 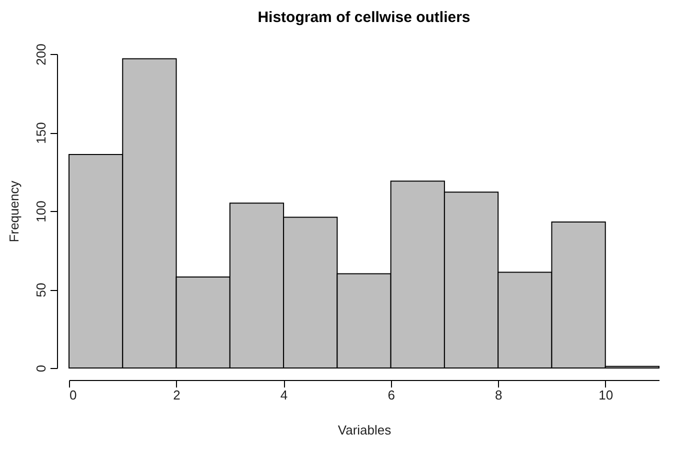 I want to click on y-tick-label: 50, so click(x=41, y=290).